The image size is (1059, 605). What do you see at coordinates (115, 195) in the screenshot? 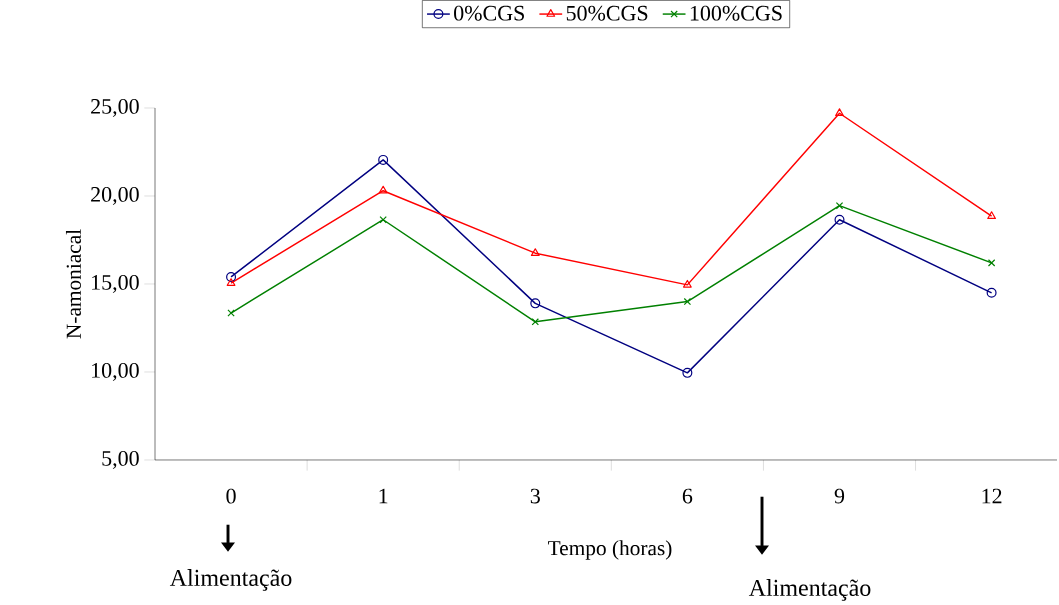
I see `y-tick-label: 20,00` at bounding box center [115, 195].